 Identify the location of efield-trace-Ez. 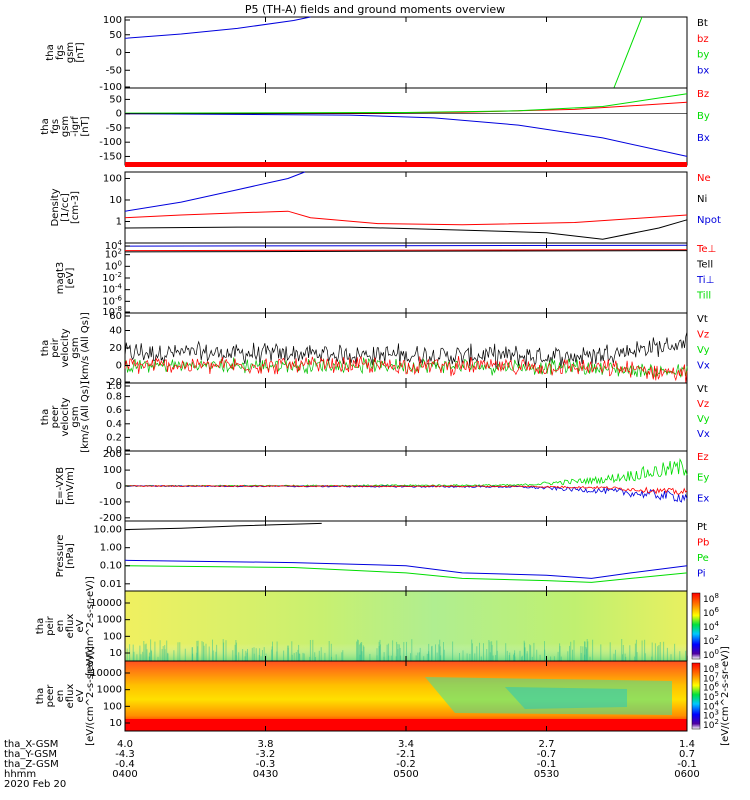
(406, 490).